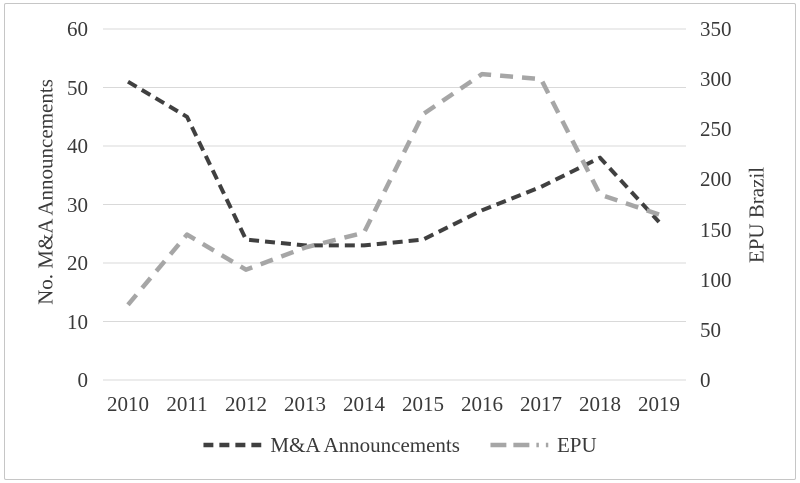 Image resolution: width=800 pixels, height=483 pixels. What do you see at coordinates (232, 445) in the screenshot?
I see `mna-line-swatch-icon` at bounding box center [232, 445].